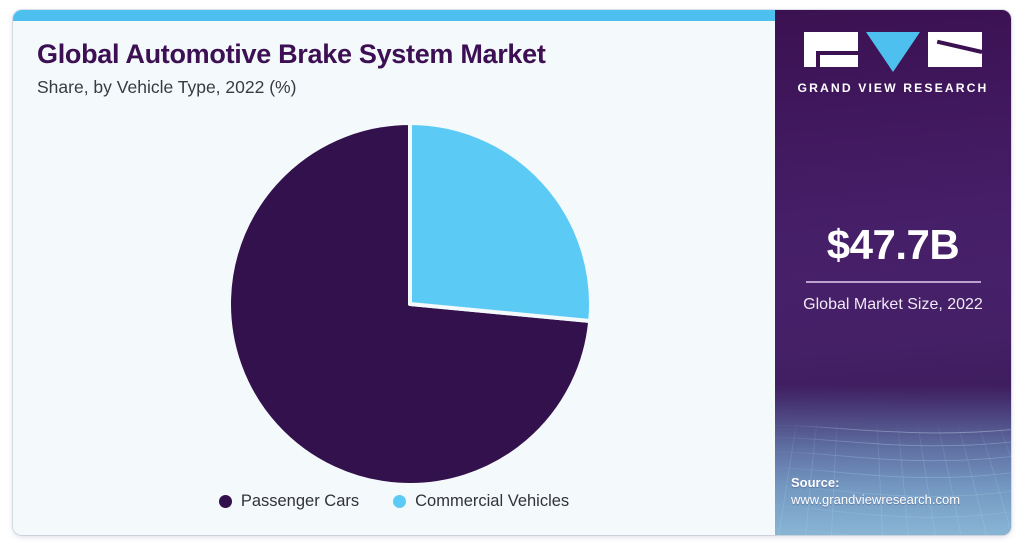  I want to click on legend-item-label: Commercial Vehicles, so click(492, 501).